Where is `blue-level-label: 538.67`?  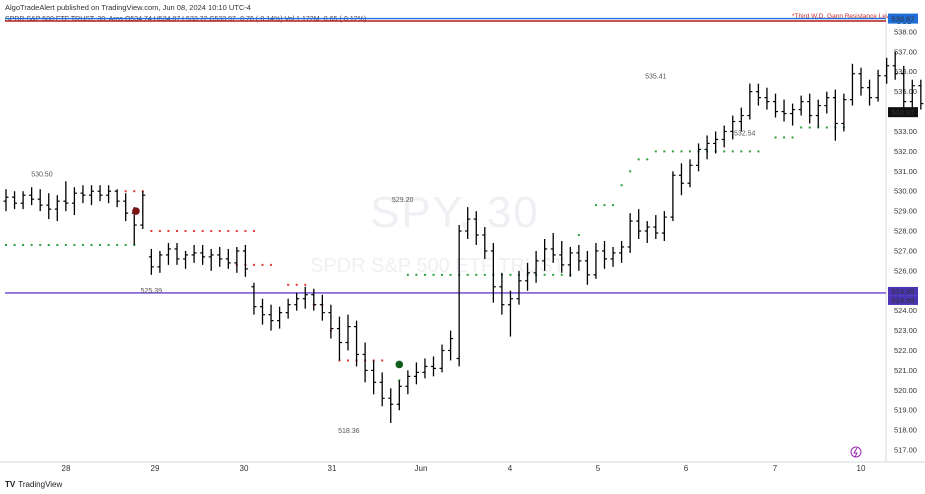 blue-level-label: 538.67 is located at coordinates (903, 19).